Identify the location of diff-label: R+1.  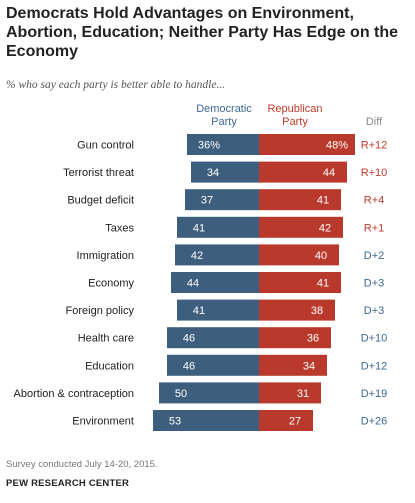
(374, 228).